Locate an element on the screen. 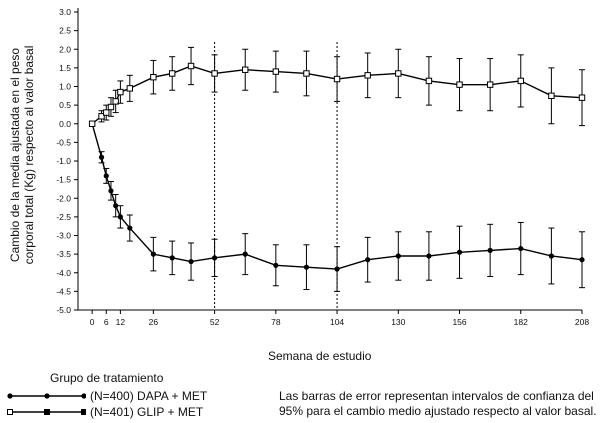 The height and width of the screenshot is (423, 600). x-tick-label: 52 is located at coordinates (215, 322).